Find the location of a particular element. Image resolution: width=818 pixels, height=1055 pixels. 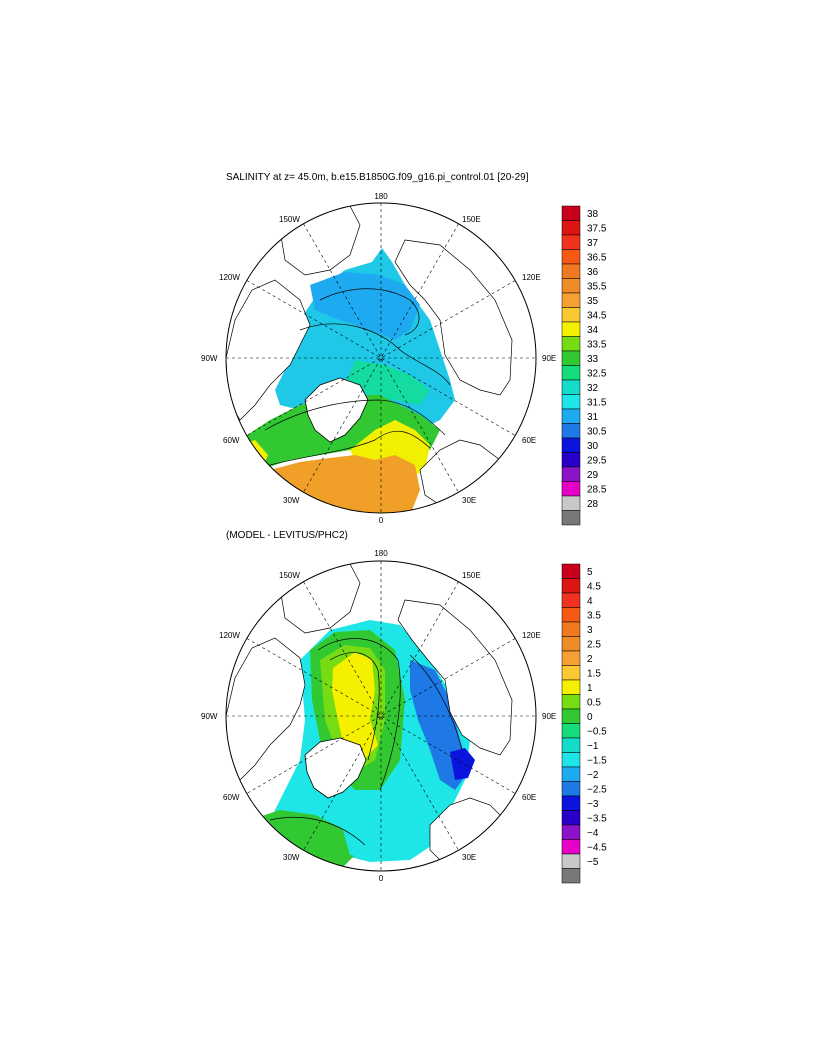

difference-colorbar-label: −1 is located at coordinates (593, 746).